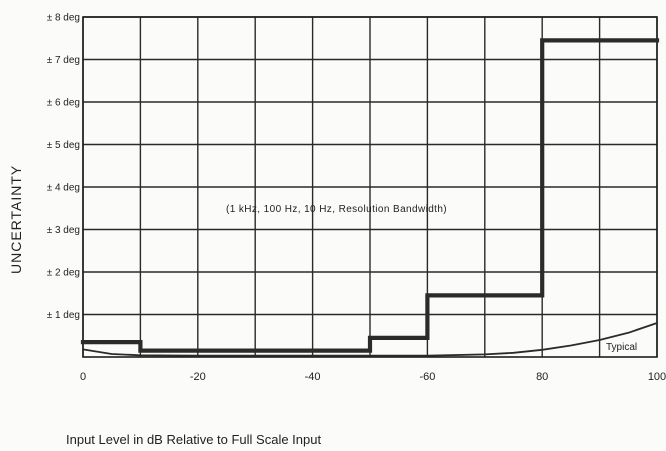 This screenshot has height=451, width=666. Describe the element at coordinates (16, 219) in the screenshot. I see `y-axis-label: UNCERTAINTY` at that location.